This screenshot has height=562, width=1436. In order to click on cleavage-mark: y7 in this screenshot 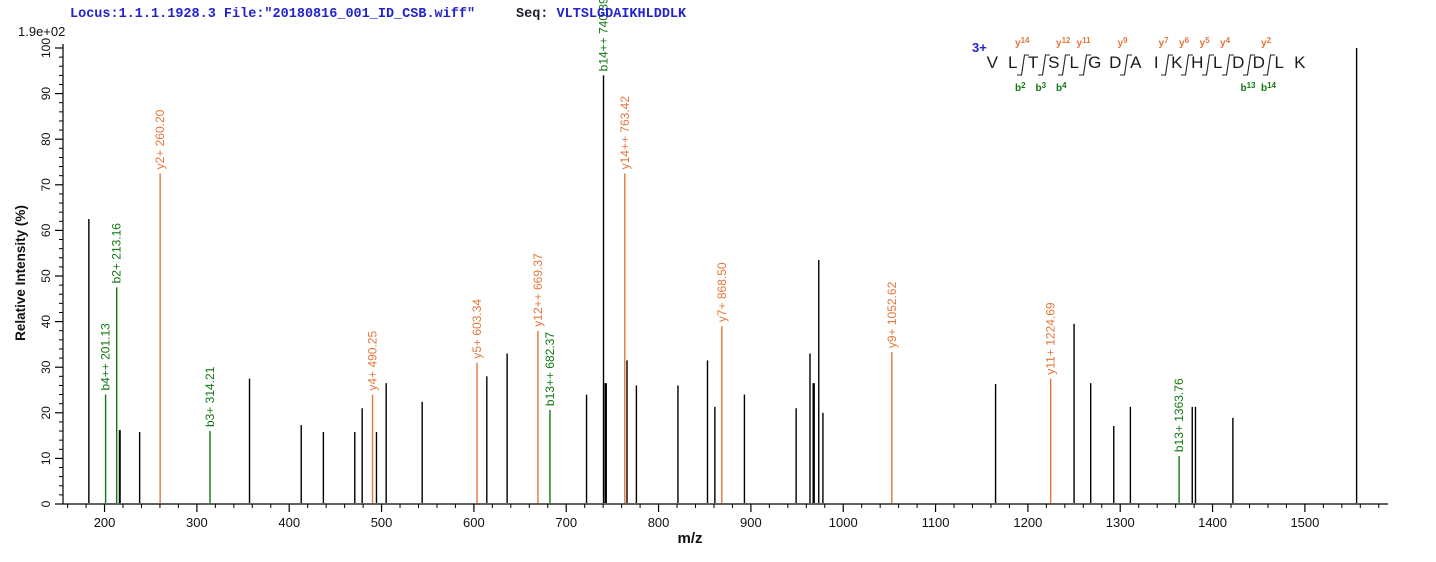, I will do `click(1166, 58)`.